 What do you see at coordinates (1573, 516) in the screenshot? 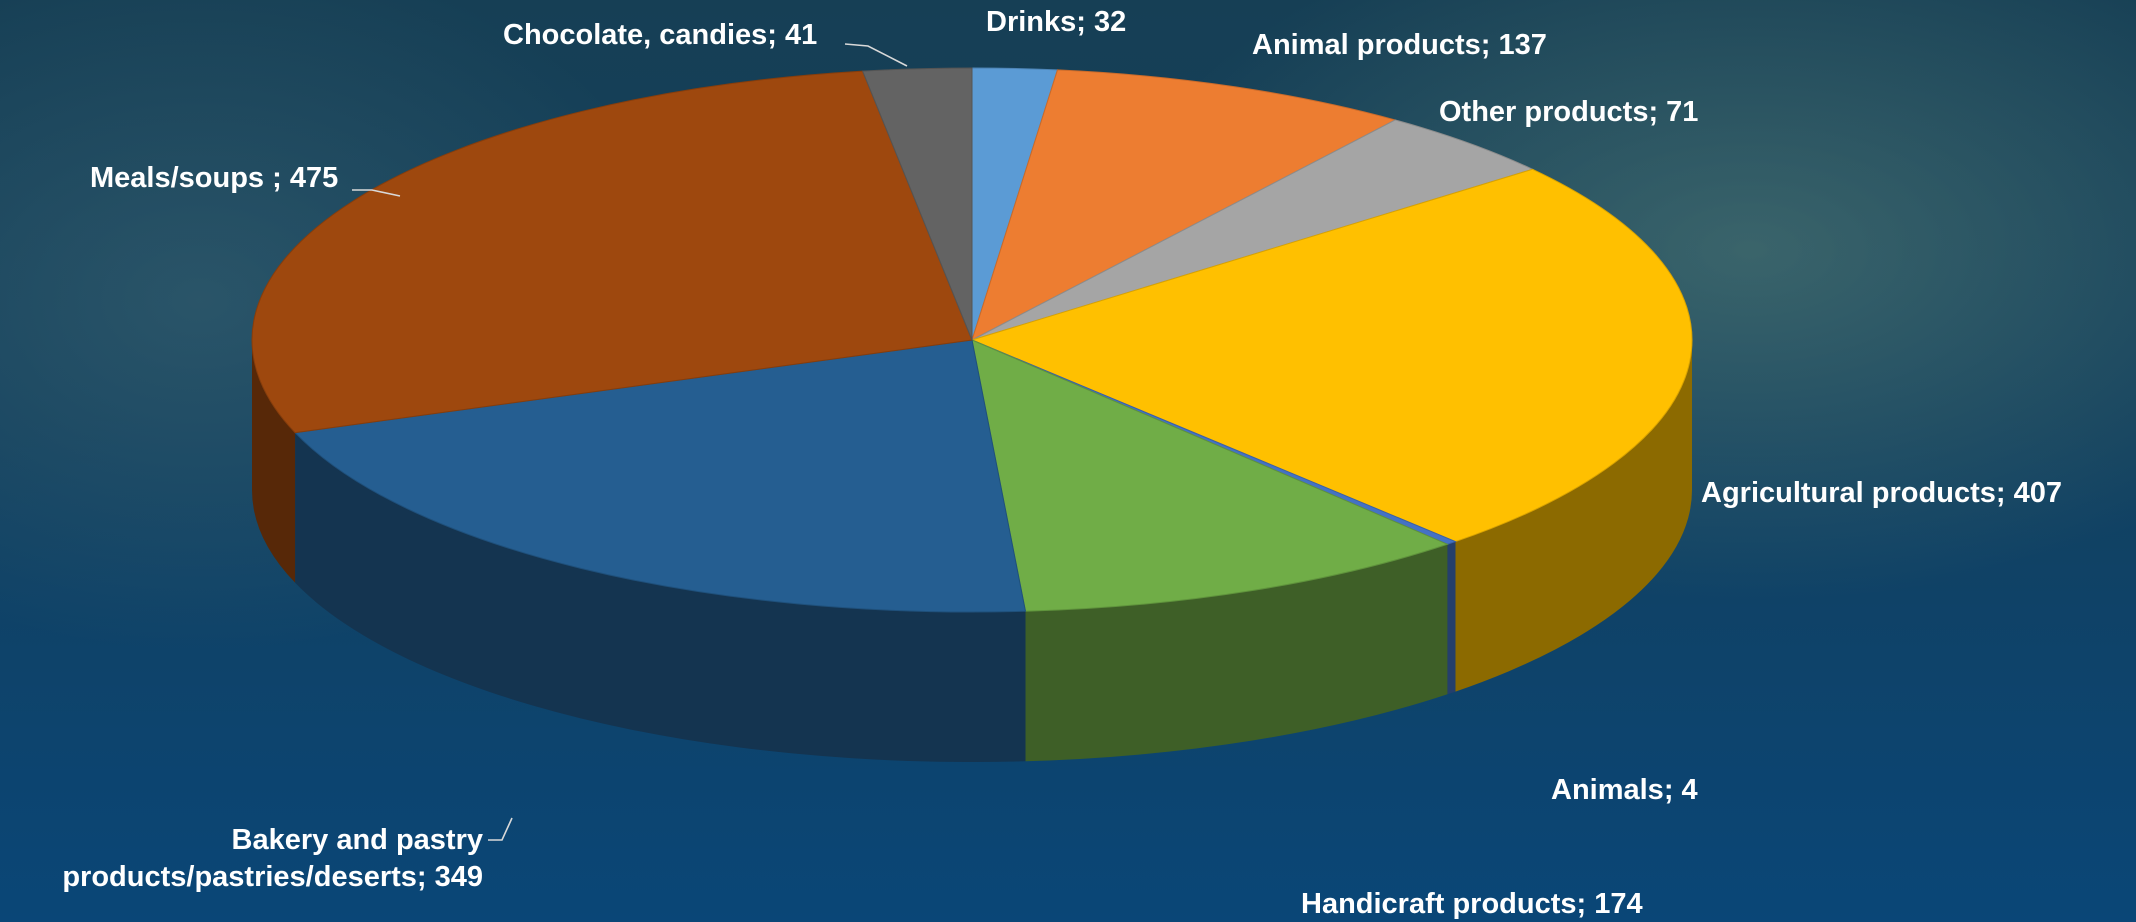
I see `side-agricultural-products` at bounding box center [1573, 516].